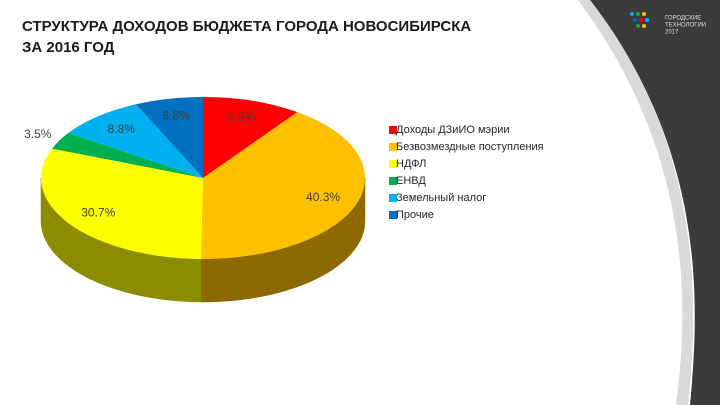 Image resolution: width=720 pixels, height=405 pixels. What do you see at coordinates (122, 129) in the screenshot?
I see `data-label: 8.8%` at bounding box center [122, 129].